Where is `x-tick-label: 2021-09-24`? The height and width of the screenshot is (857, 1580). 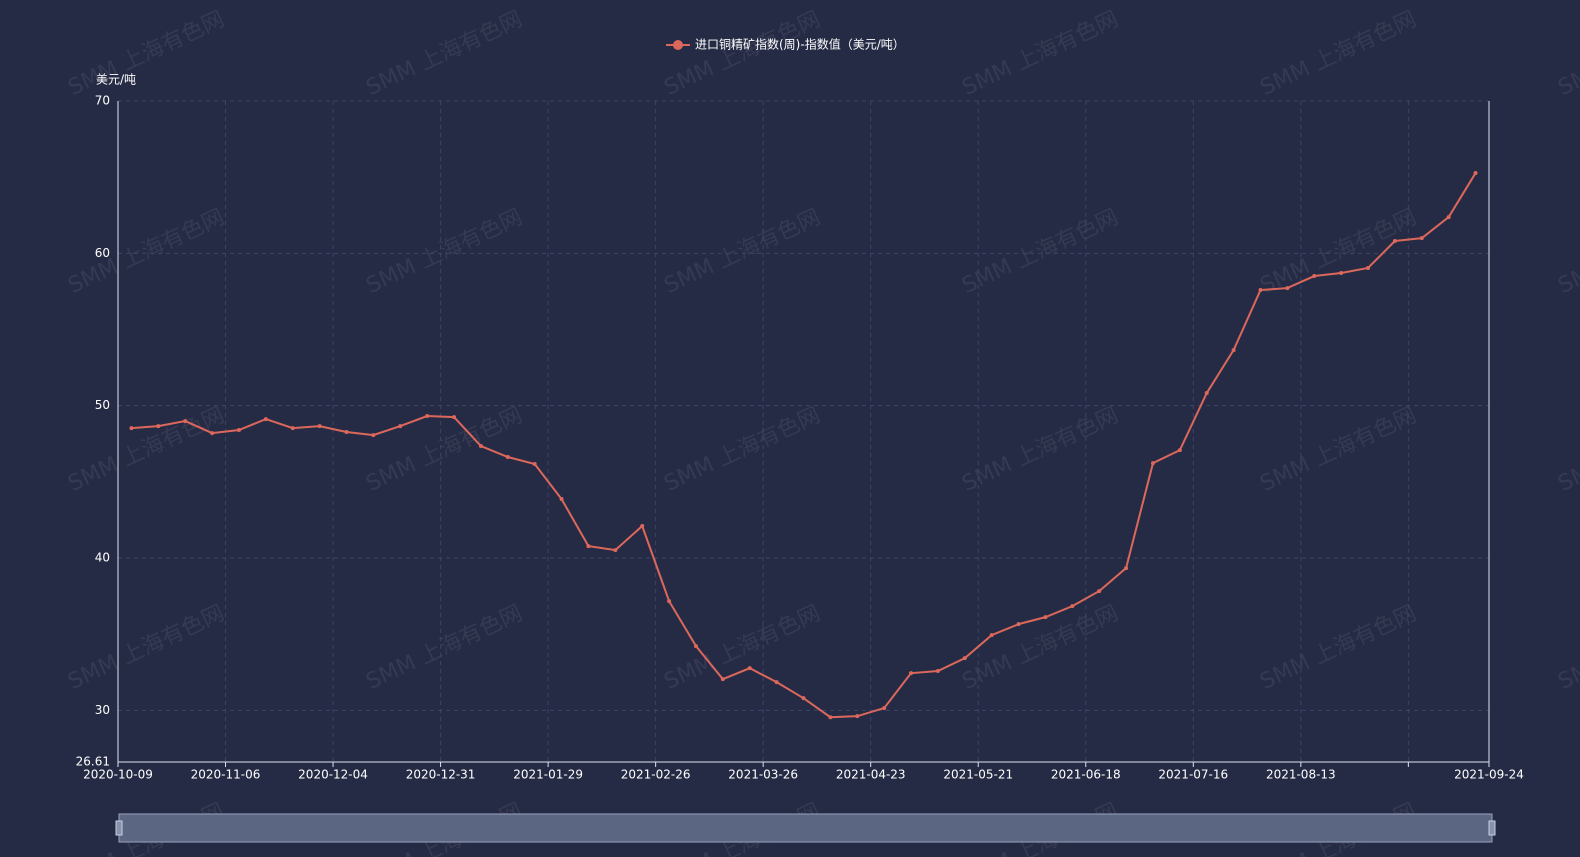 x-tick-label: 2021-09-24 is located at coordinates (1489, 775).